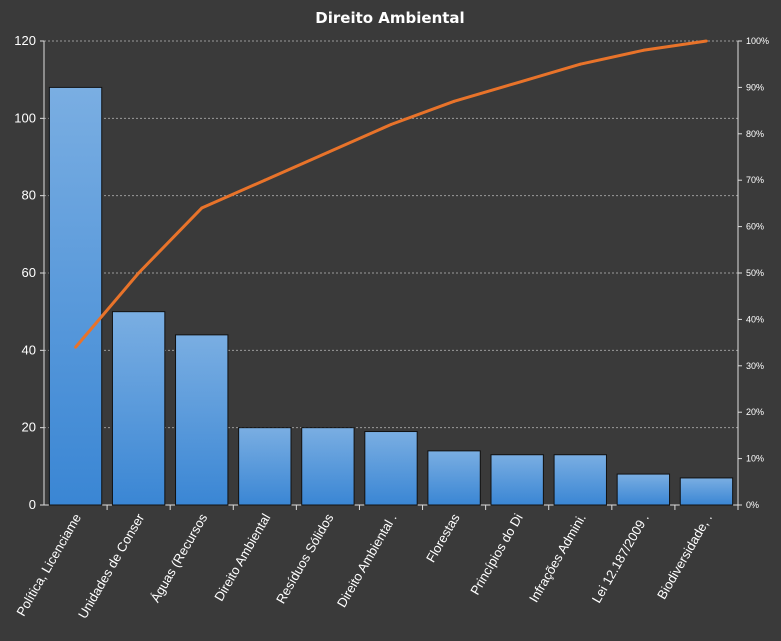 The width and height of the screenshot is (781, 641). Describe the element at coordinates (757, 41) in the screenshot. I see `y2-tick-label: 100%` at that location.